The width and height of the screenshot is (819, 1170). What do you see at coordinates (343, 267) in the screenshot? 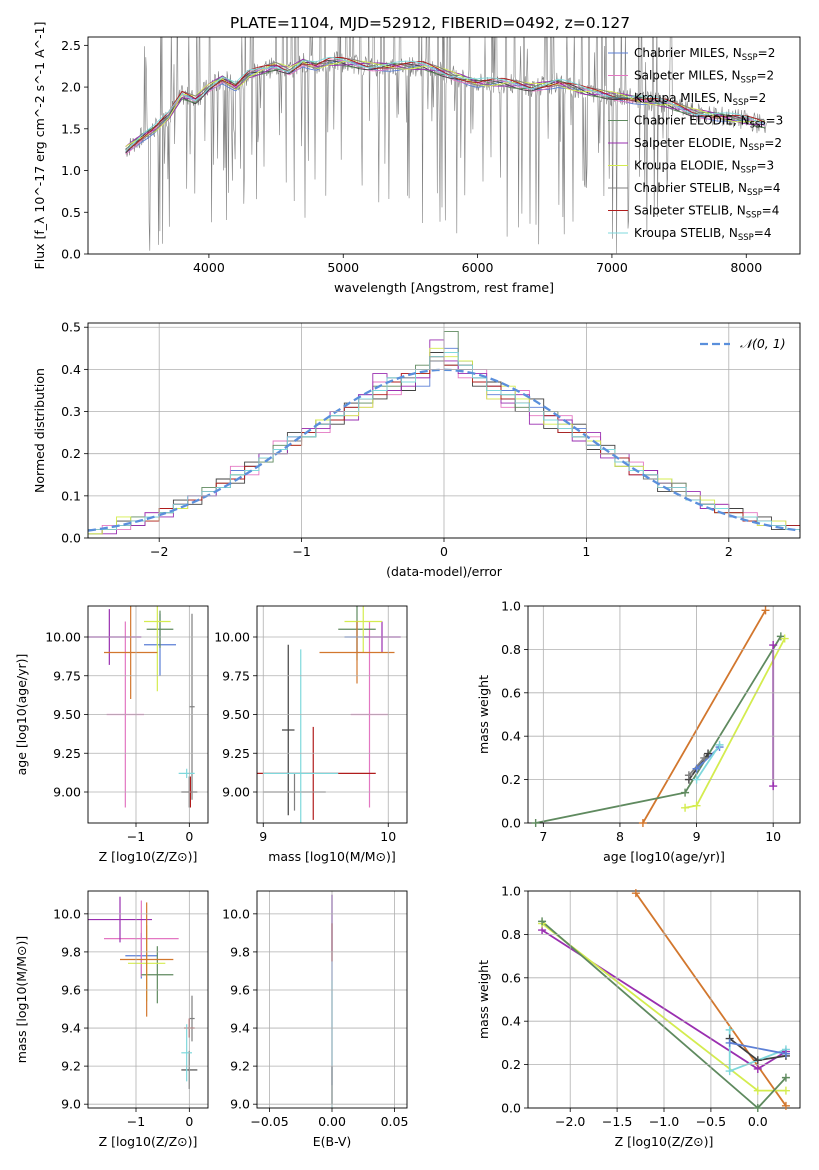
I see `x-tick-label: 5000` at bounding box center [343, 267].